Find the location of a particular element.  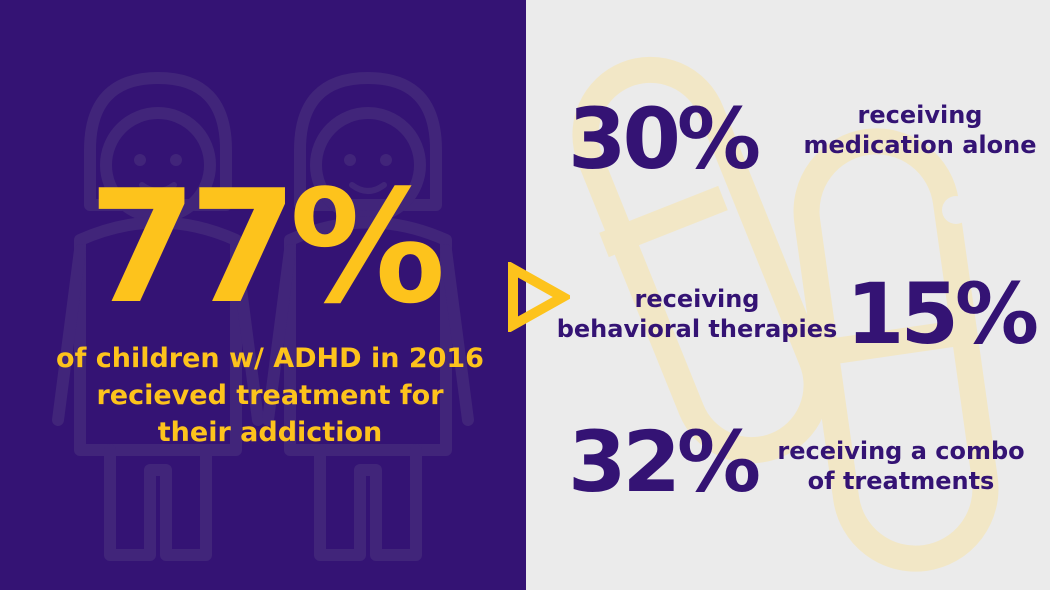

stat-label-behavioral: receiving behavioral therapies is located at coordinates (697, 314).